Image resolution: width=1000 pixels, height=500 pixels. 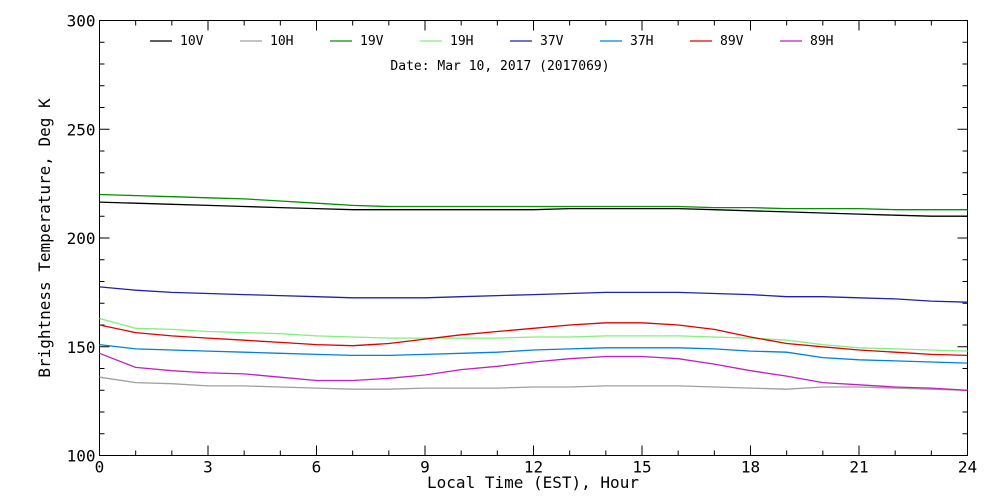 What do you see at coordinates (81, 129) in the screenshot?
I see `y-tick-label: 250` at bounding box center [81, 129].